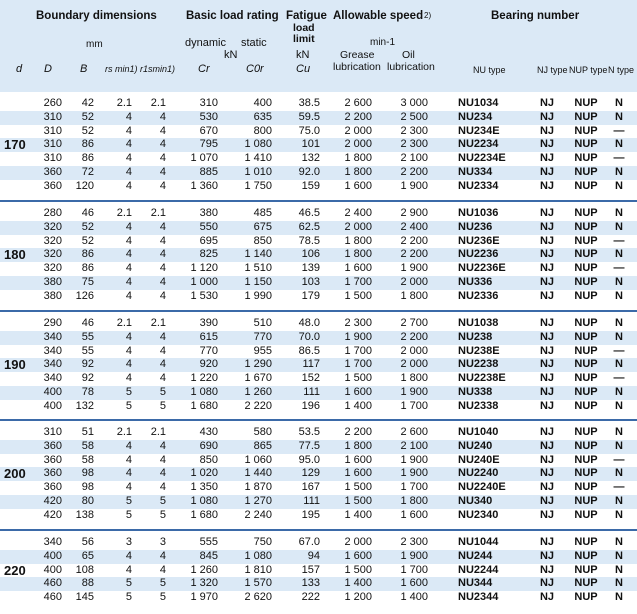 The height and width of the screenshot is (614, 637). What do you see at coordinates (310, 405) in the screenshot?
I see `cell-Cu: 196` at bounding box center [310, 405].